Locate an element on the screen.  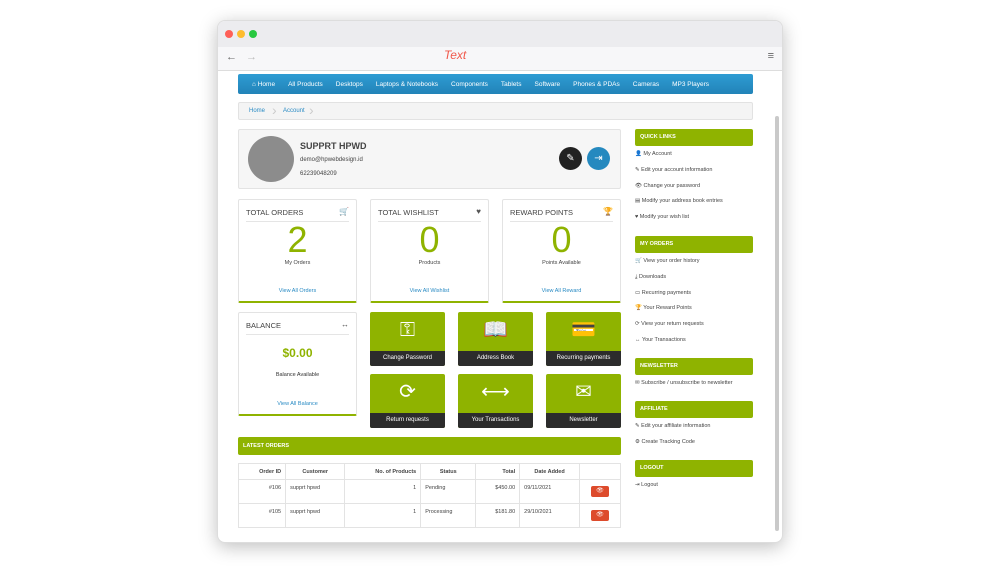
nav-laptops-notebooks: Laptops & Notebooks is located at coordinates (407, 84).